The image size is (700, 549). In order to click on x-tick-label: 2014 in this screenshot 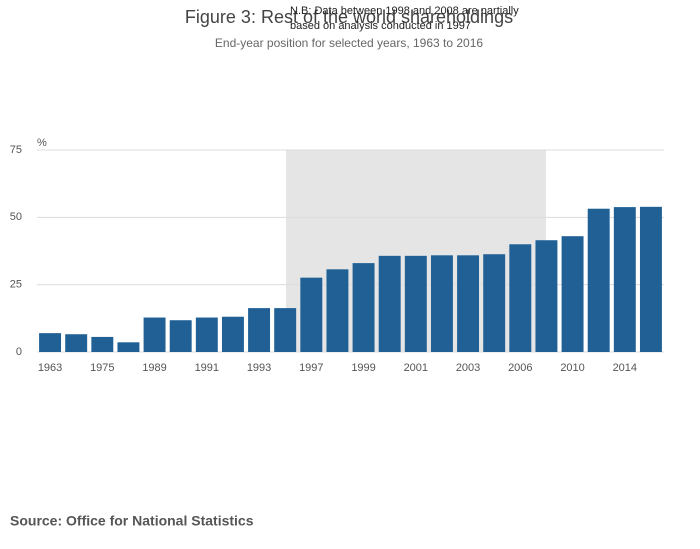, I will do `click(625, 368)`.